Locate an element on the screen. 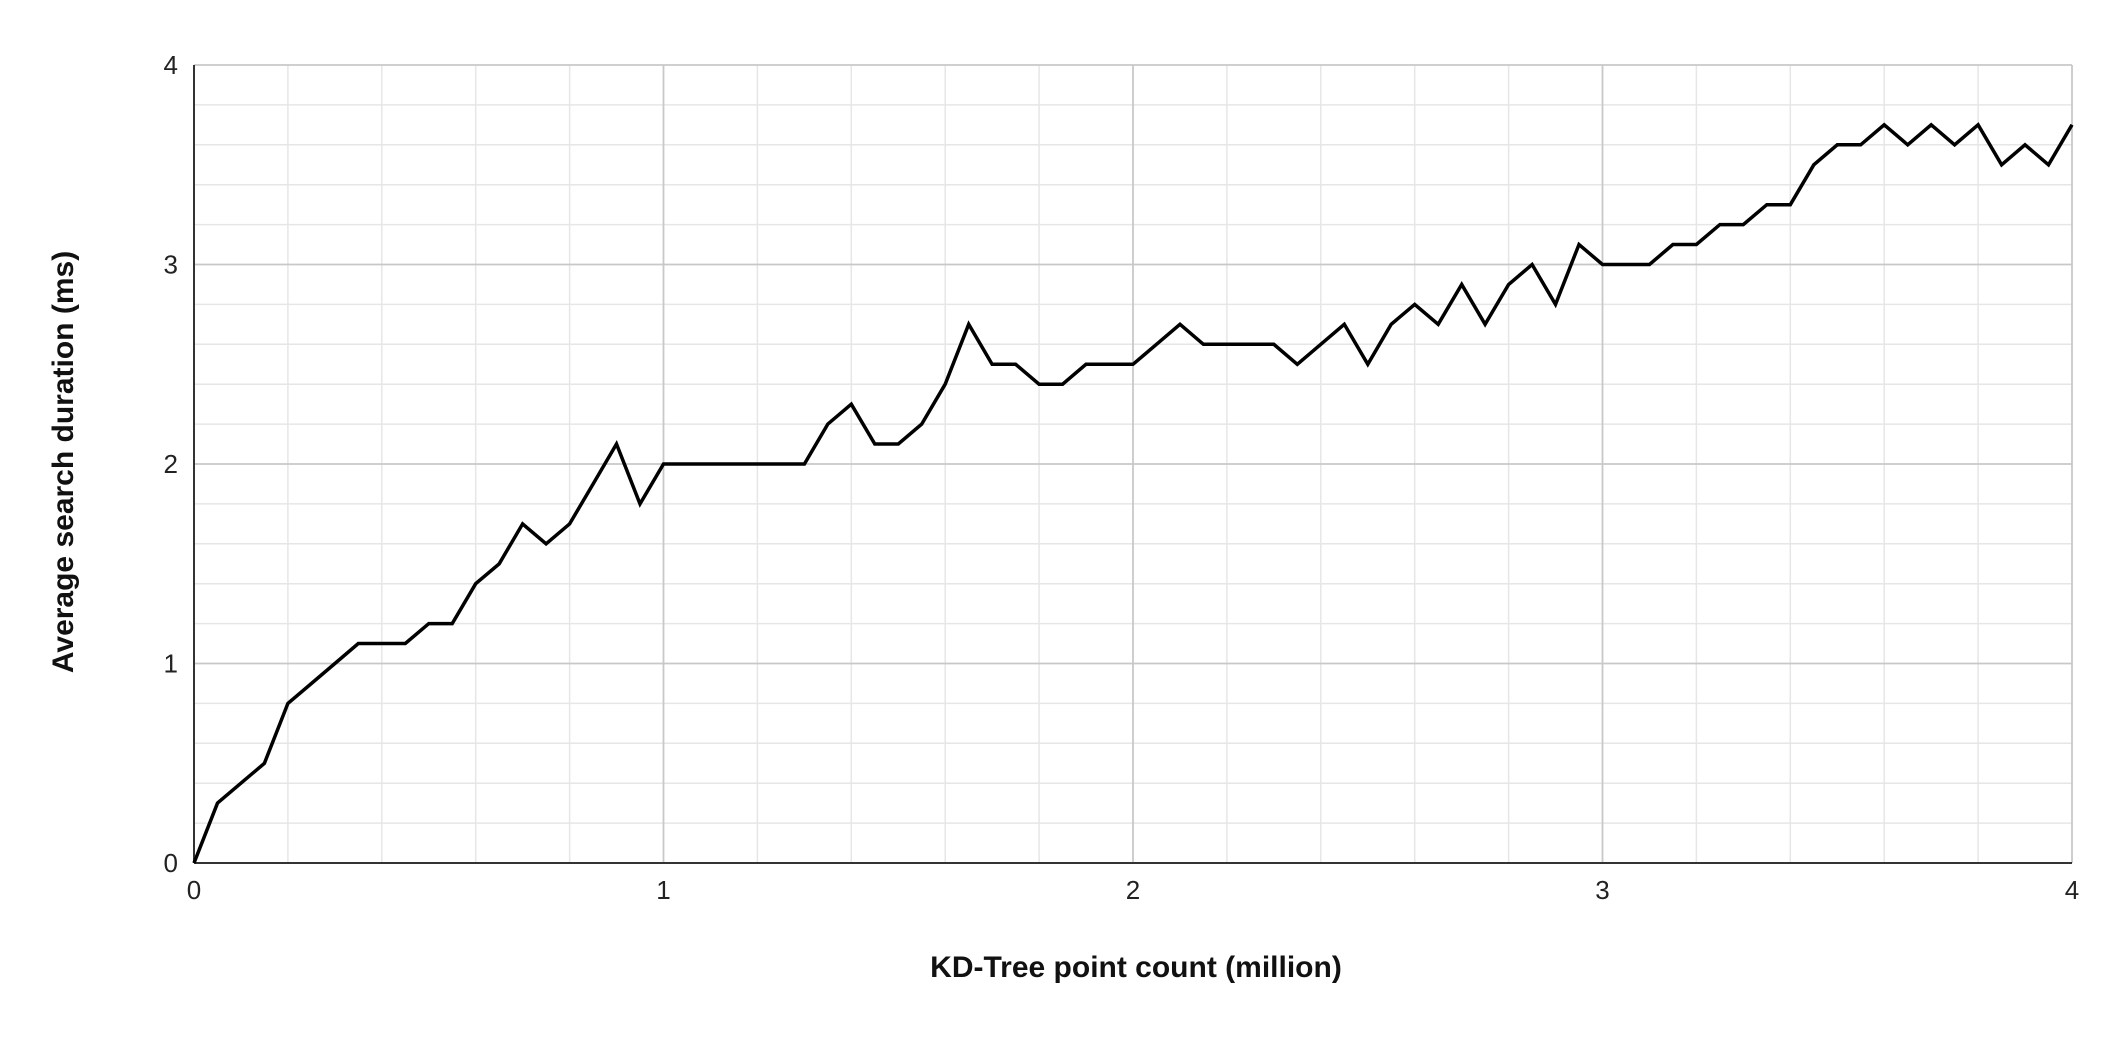 This screenshot has width=2116, height=1039. y-tick-label: 2 is located at coordinates (171, 464).